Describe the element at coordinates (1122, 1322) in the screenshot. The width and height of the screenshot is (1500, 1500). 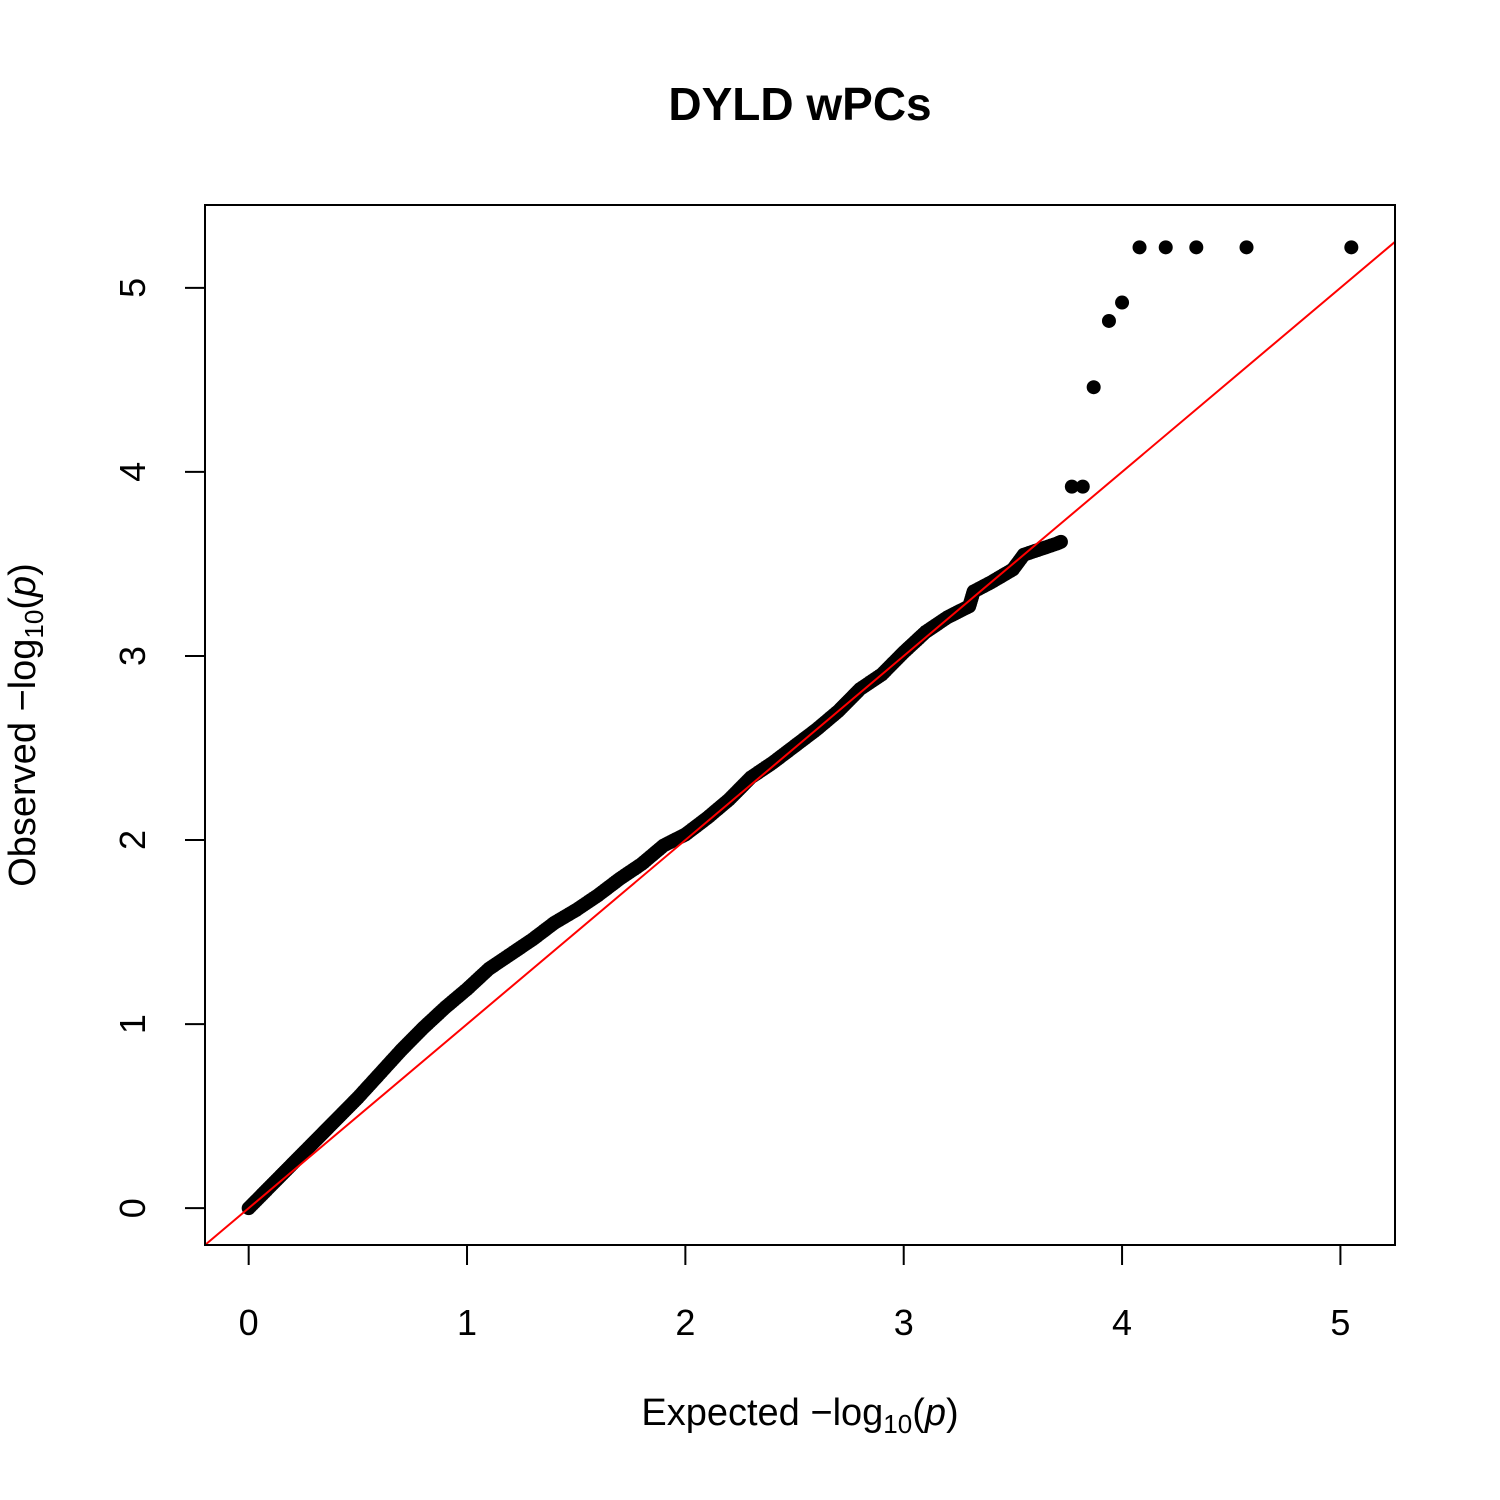
I see `x-tick-label: 4` at that location.